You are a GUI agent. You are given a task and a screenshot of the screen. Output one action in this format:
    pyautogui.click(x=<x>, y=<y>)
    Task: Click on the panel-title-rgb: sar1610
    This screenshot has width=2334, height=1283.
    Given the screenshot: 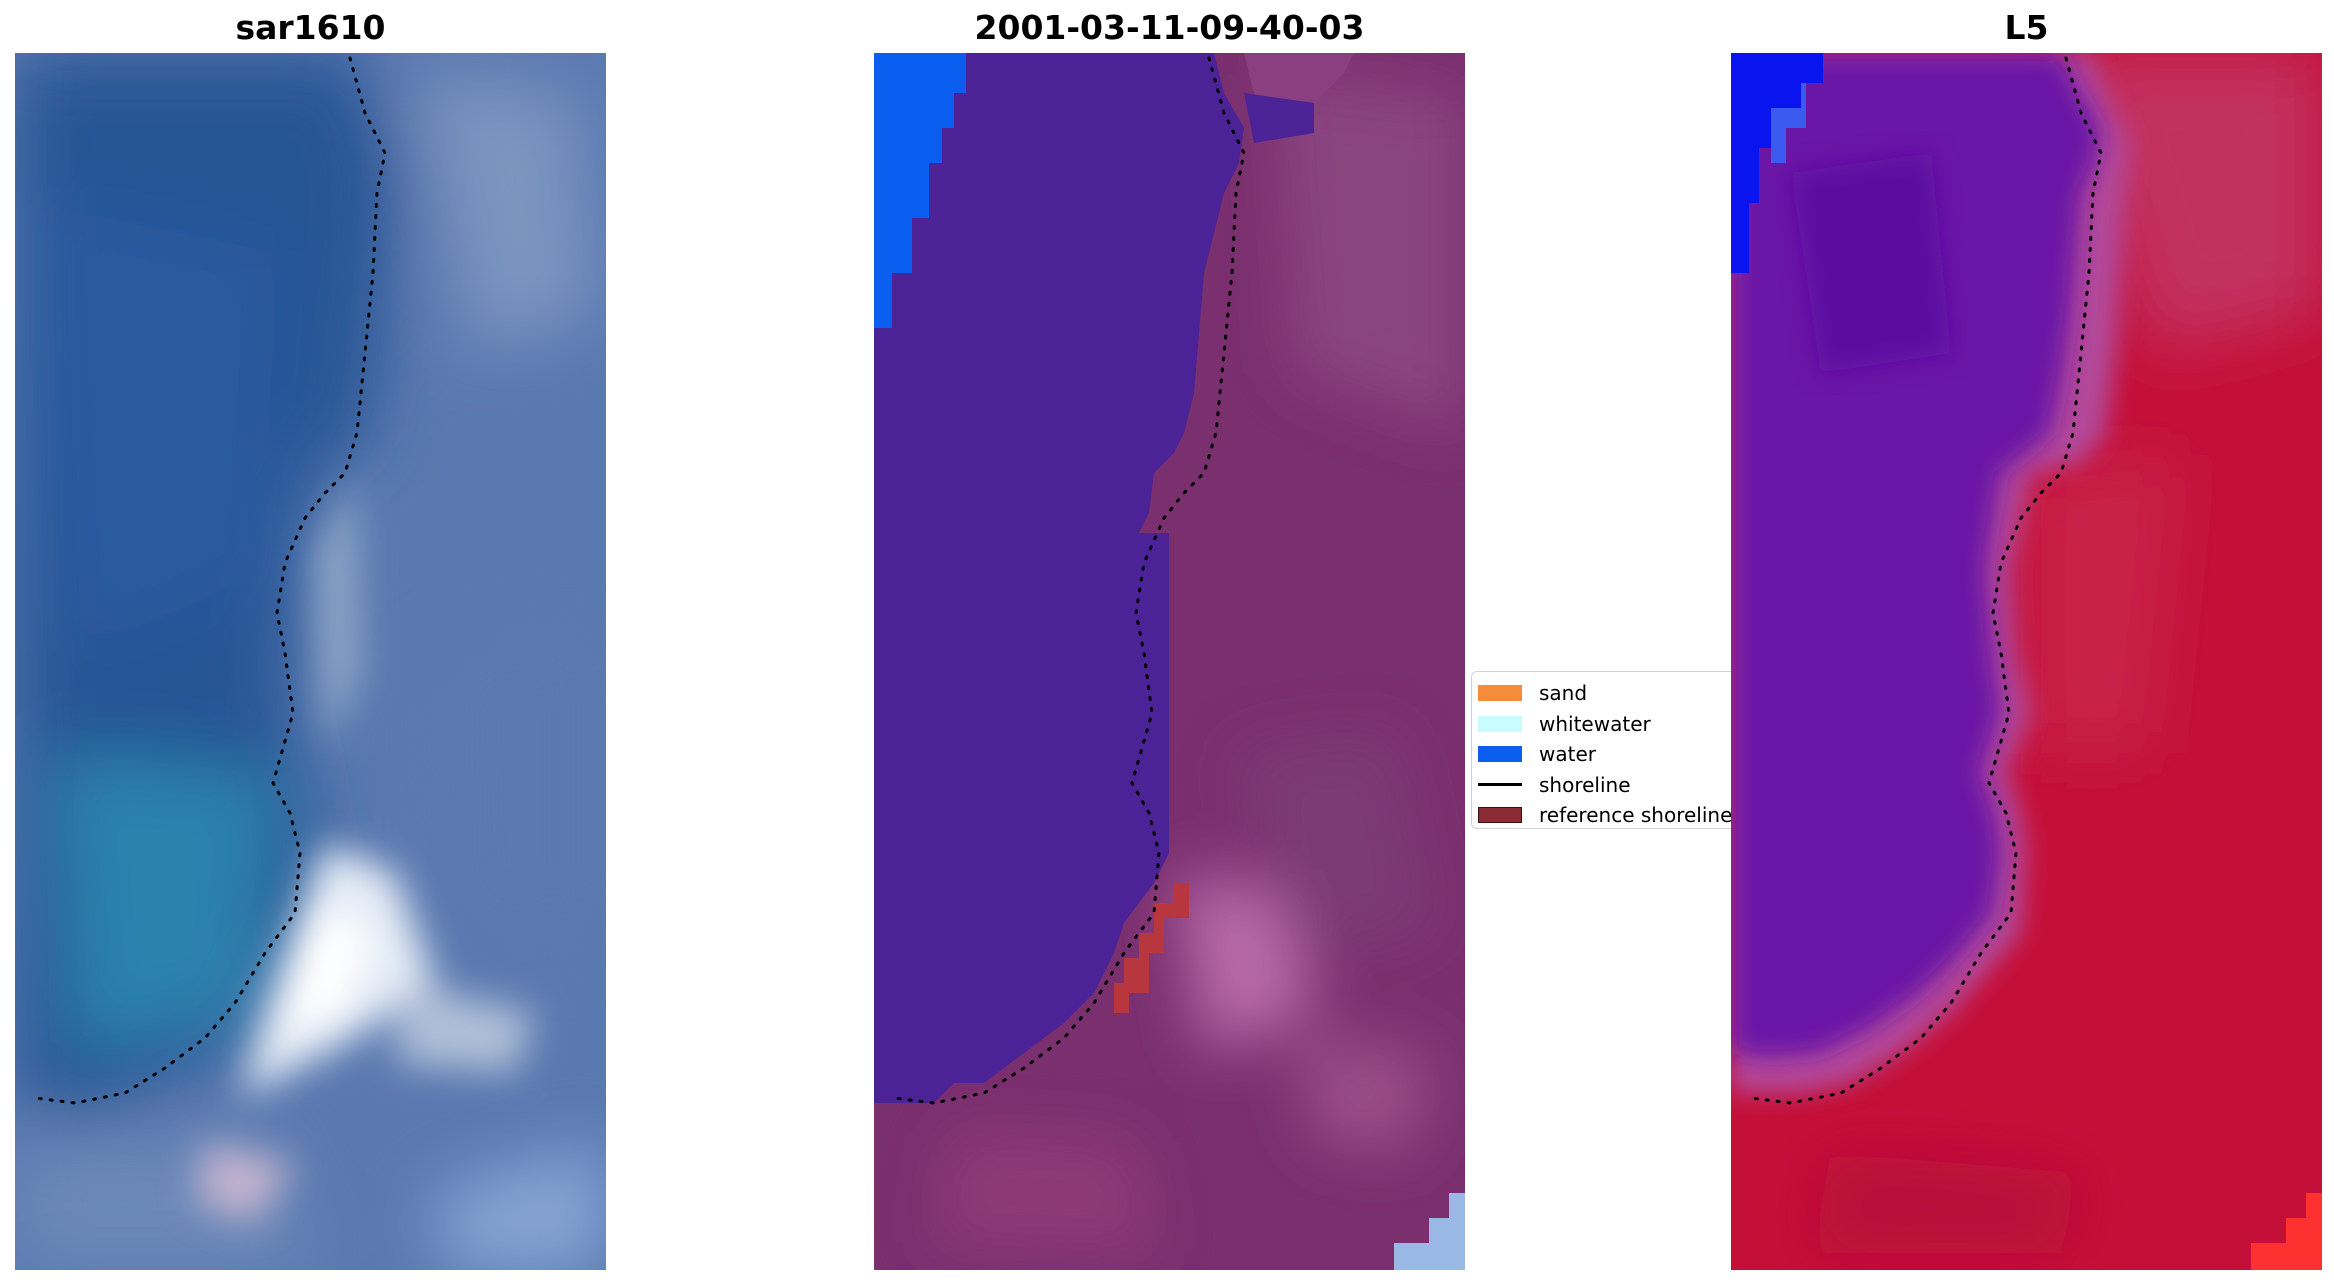 What is the action you would take?
    pyautogui.click(x=310, y=27)
    